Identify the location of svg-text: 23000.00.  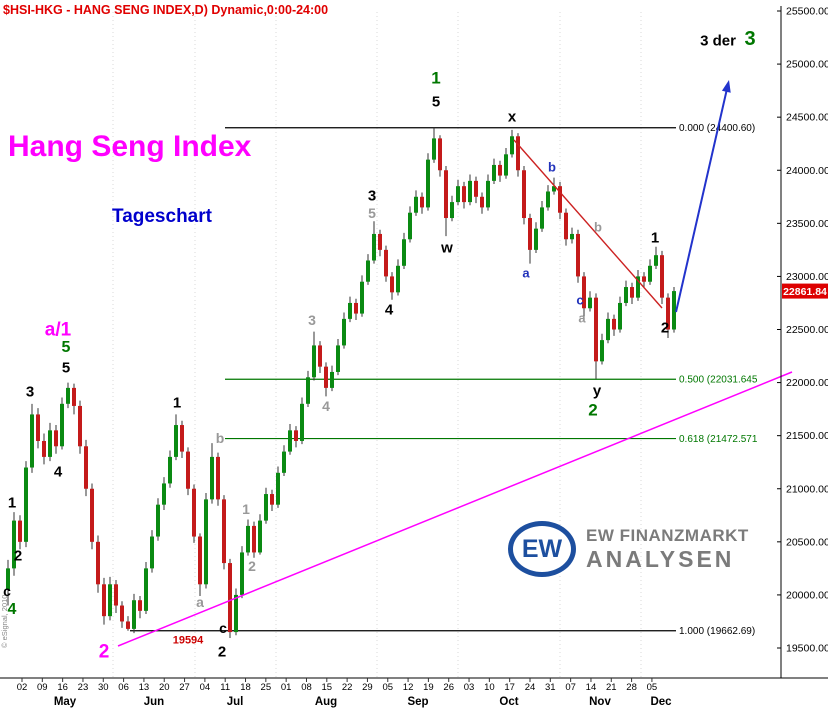
(807, 277).